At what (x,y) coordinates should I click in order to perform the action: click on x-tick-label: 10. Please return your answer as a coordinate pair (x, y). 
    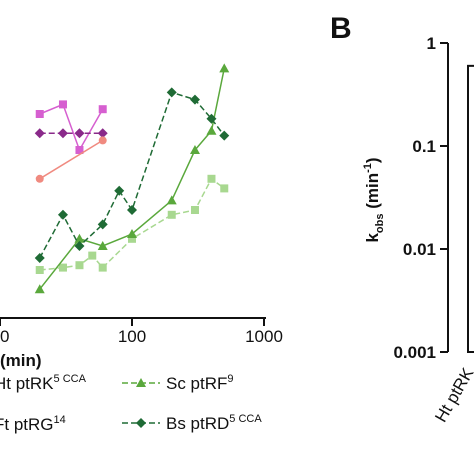
    Looking at the image, I should click on (4, 336).